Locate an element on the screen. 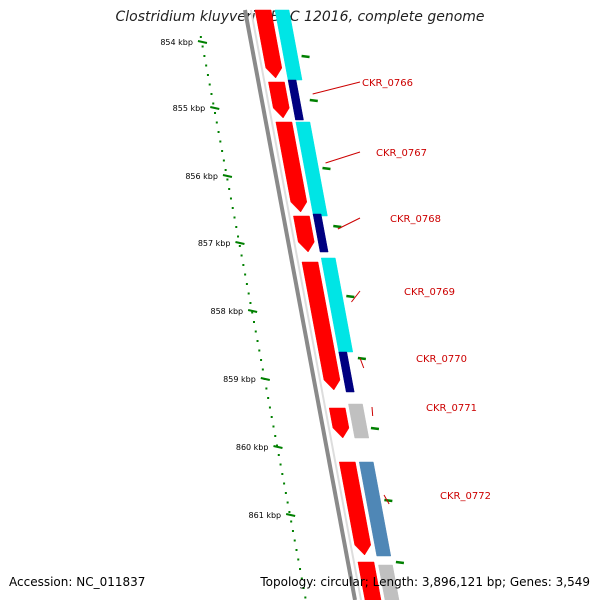 The image size is (600, 600). gene-label: CKR_0771 is located at coordinates (451, 408).